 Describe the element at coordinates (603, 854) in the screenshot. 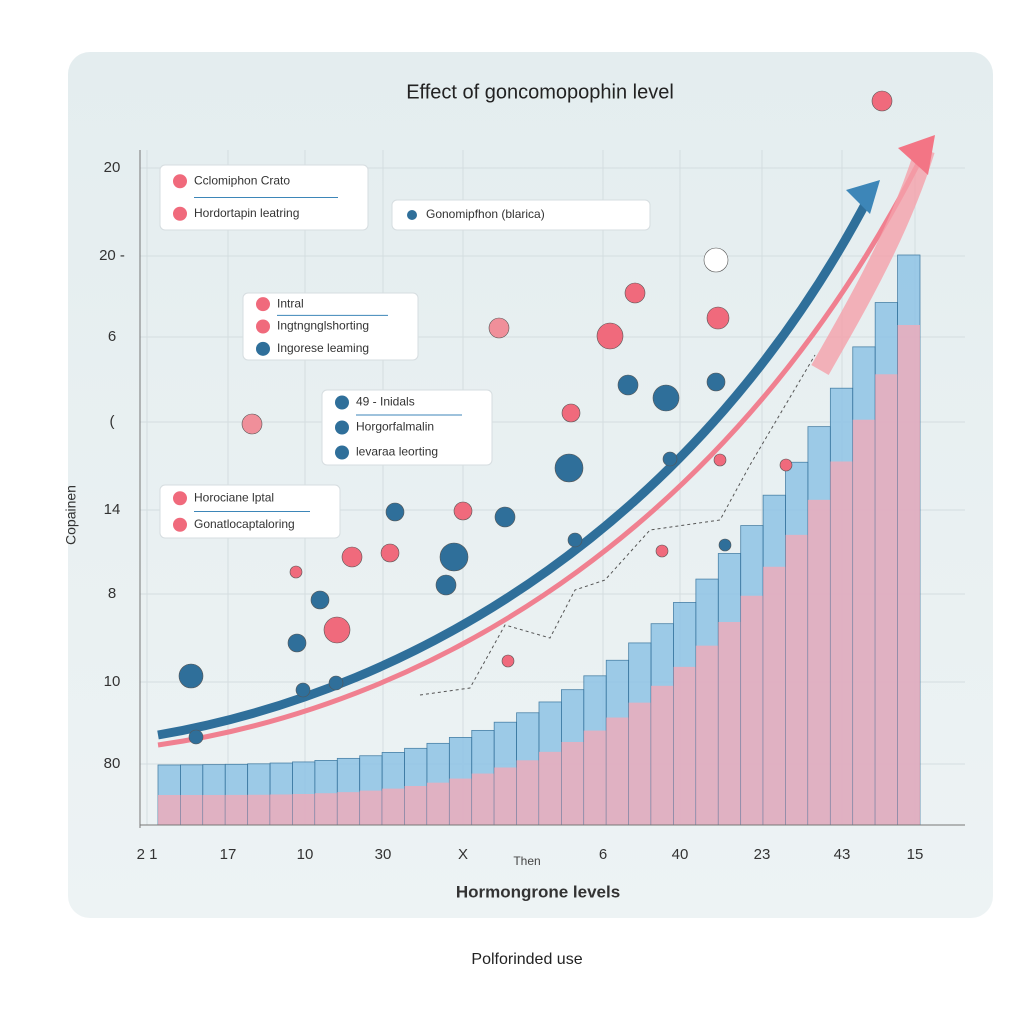

I see `x-tick-label: 6` at that location.